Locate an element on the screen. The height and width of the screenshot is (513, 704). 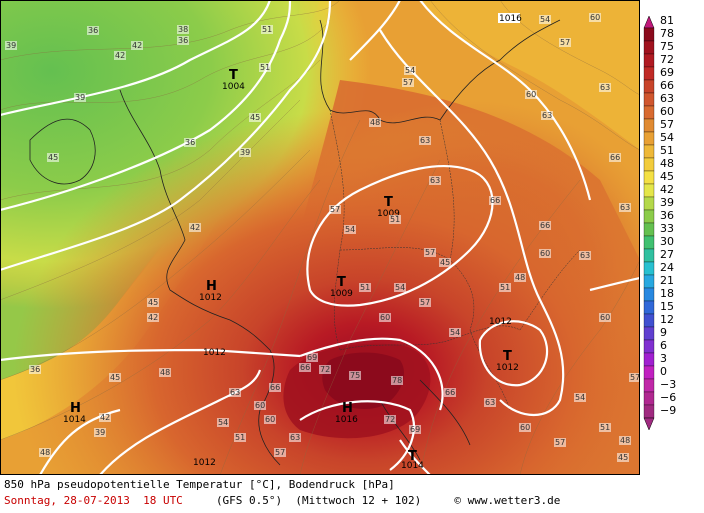
legend-label: −3 is located at coordinates (668, 384).